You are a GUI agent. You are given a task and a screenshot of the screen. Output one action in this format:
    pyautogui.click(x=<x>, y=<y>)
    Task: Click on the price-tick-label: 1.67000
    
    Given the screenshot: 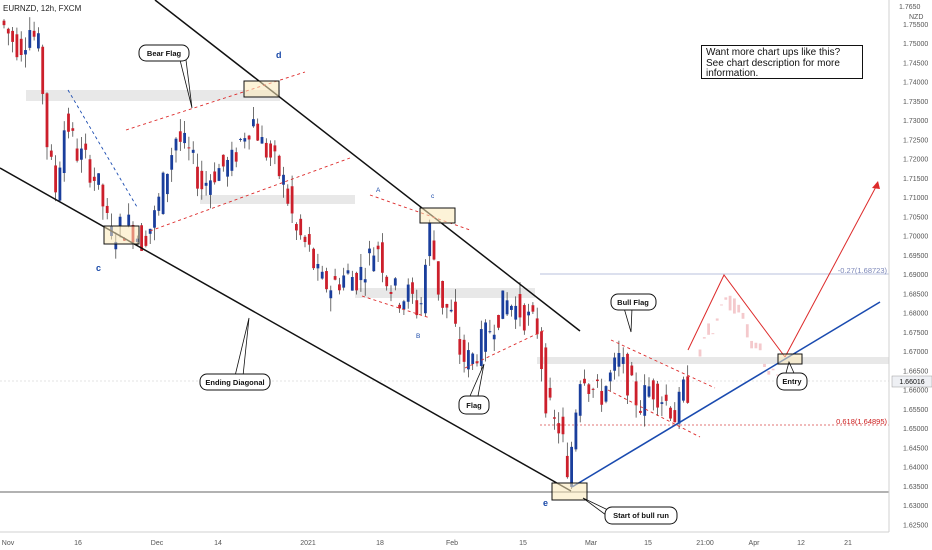 What is the action you would take?
    pyautogui.click(x=915, y=352)
    